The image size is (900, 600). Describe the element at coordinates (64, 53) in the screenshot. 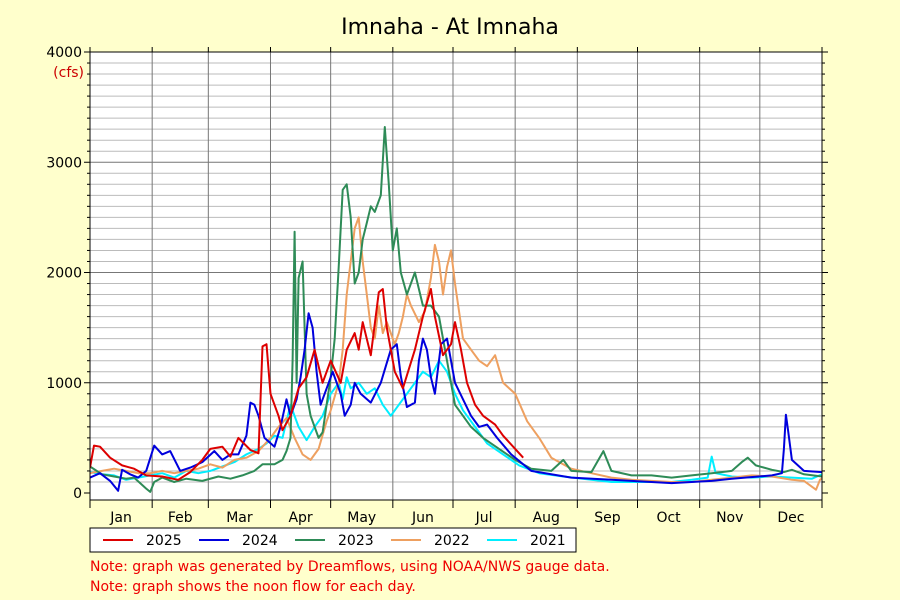

I see `y-tick-label: 4000` at that location.